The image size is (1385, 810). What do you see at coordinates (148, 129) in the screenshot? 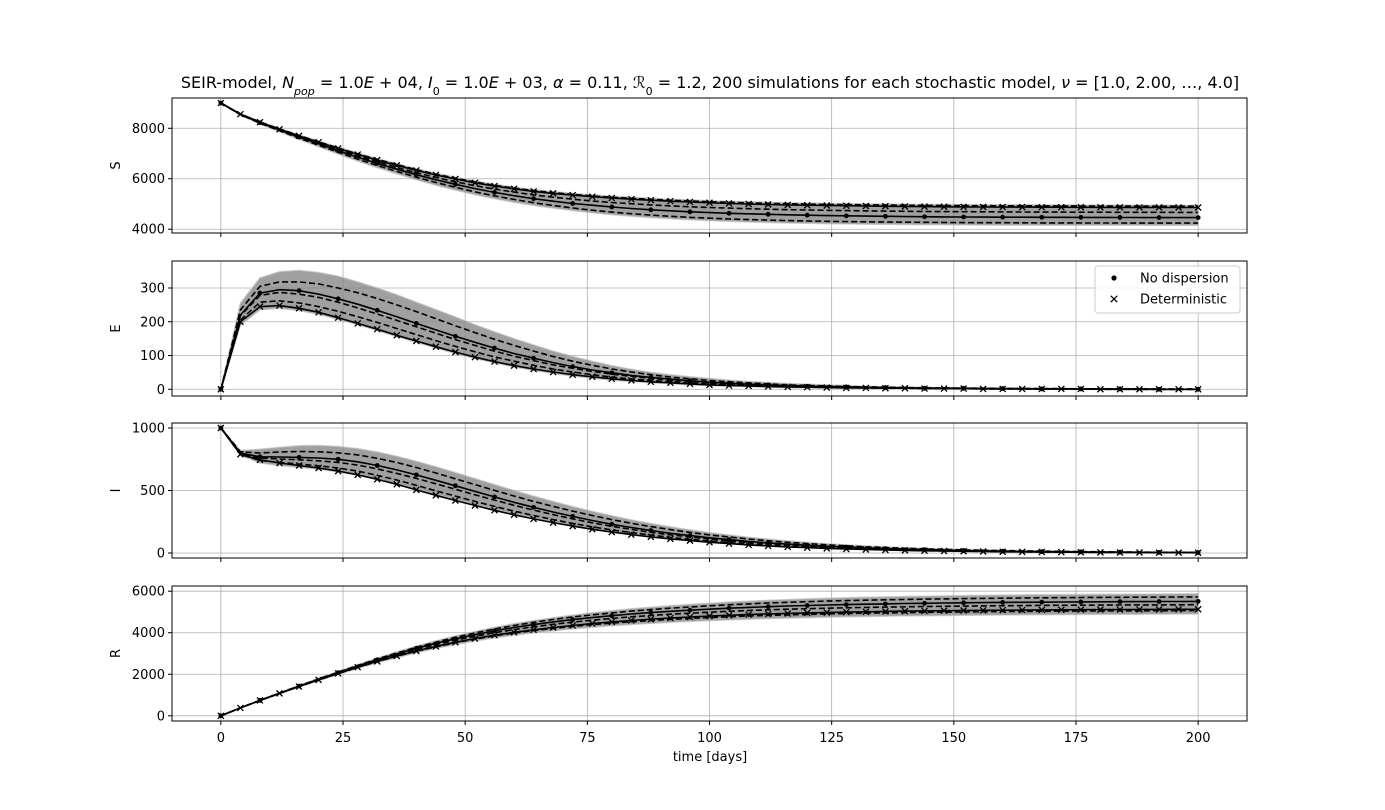
I see `y-tick-label: 8000` at bounding box center [148, 129].